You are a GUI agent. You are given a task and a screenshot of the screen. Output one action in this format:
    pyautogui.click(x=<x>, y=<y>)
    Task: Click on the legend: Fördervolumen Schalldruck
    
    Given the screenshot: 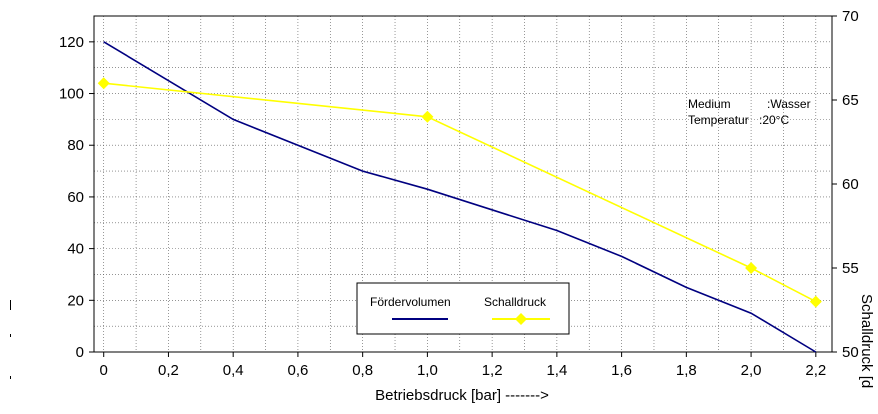 What is the action you would take?
    pyautogui.click(x=463, y=308)
    